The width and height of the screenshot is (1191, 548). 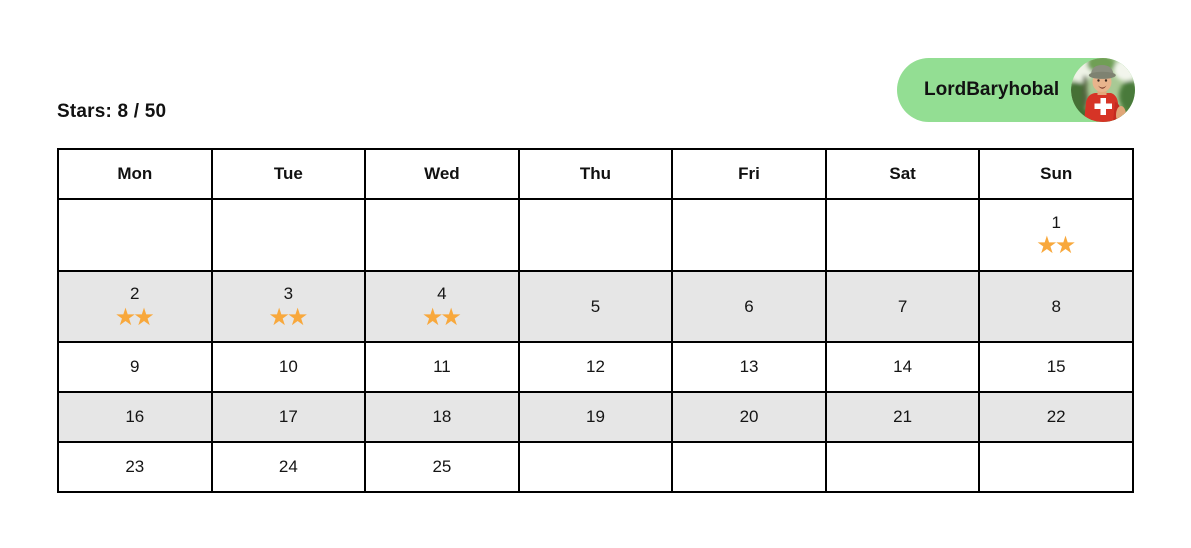 I want to click on day-number: 22, so click(x=1056, y=417).